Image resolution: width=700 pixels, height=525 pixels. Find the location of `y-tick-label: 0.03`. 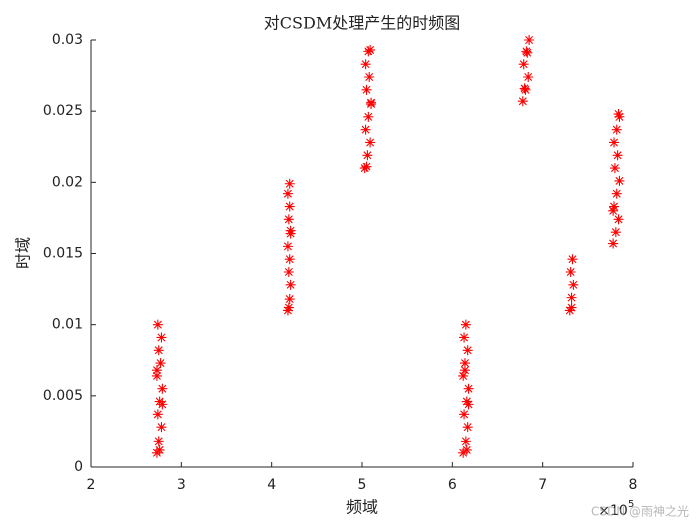

y-tick-label: 0.03 is located at coordinates (67, 40).